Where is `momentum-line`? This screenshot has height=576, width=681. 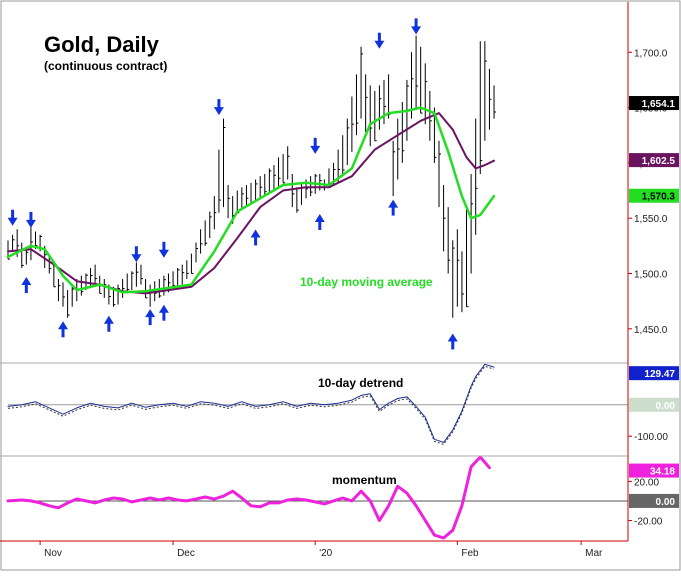
momentum-line is located at coordinates (248, 497).